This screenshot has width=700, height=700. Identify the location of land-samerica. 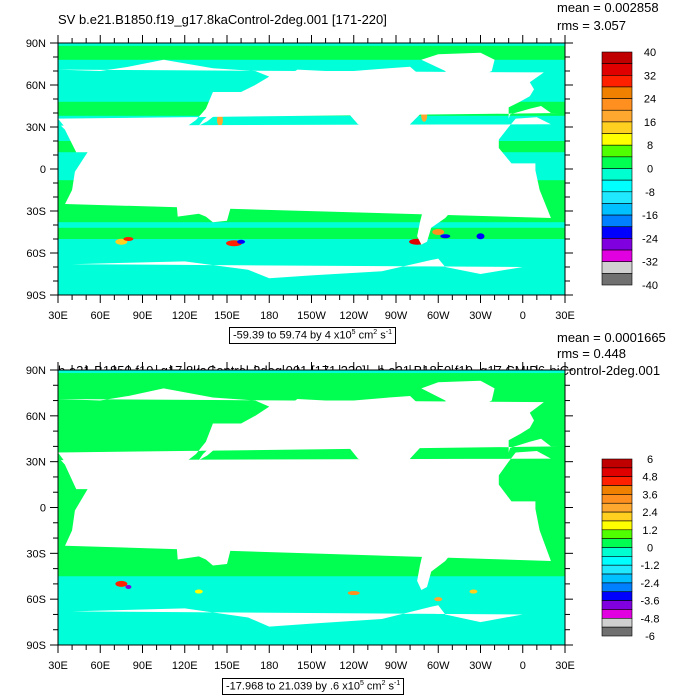
(441, 198).